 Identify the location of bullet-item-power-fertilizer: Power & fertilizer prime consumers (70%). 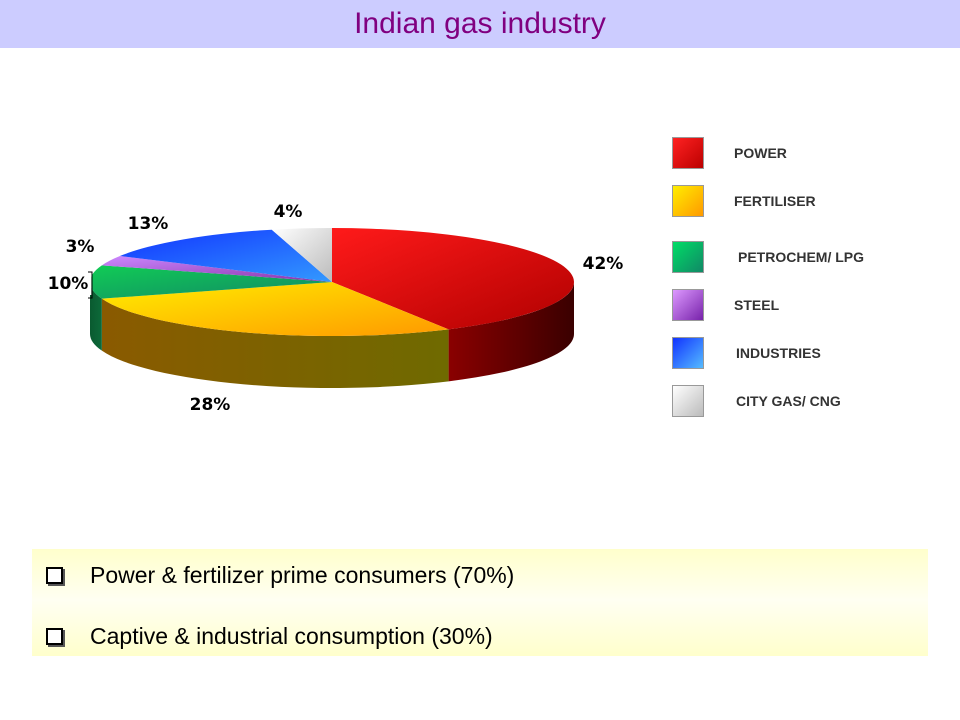
(280, 575).